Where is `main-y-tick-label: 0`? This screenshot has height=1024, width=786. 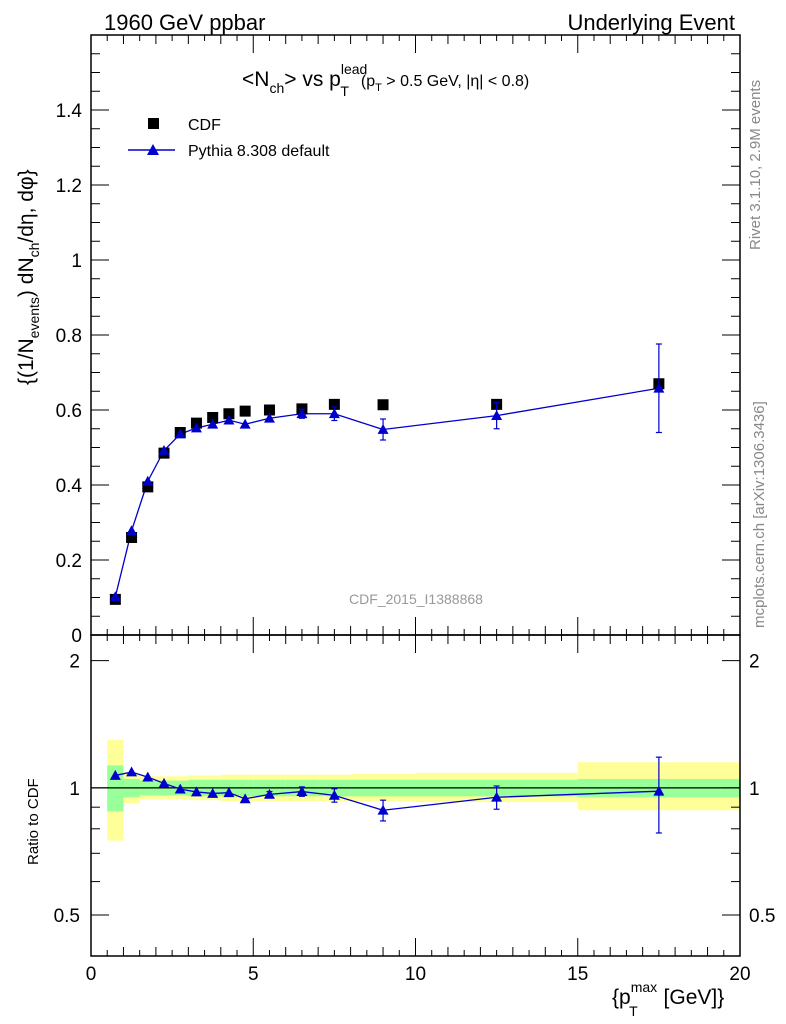 main-y-tick-label: 0 is located at coordinates (76, 636).